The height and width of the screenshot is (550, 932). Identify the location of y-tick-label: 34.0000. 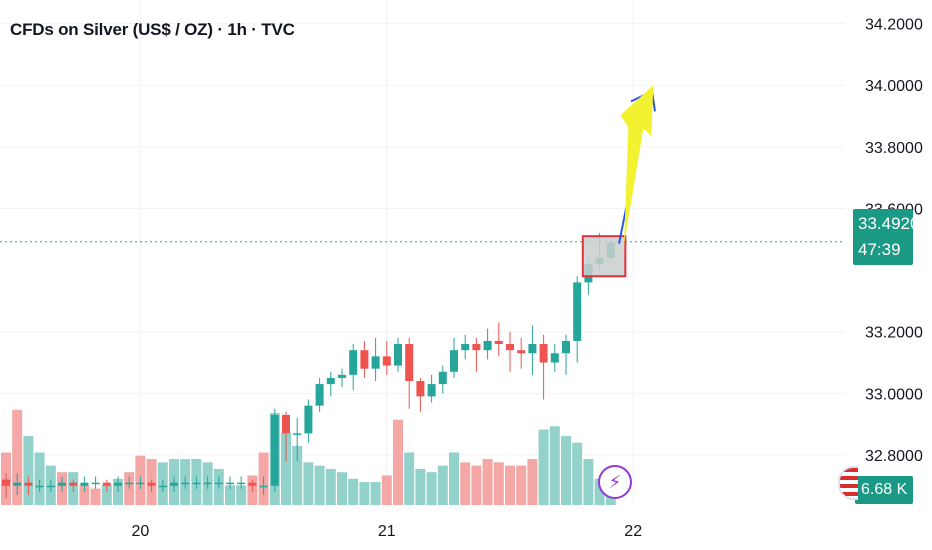
(894, 86).